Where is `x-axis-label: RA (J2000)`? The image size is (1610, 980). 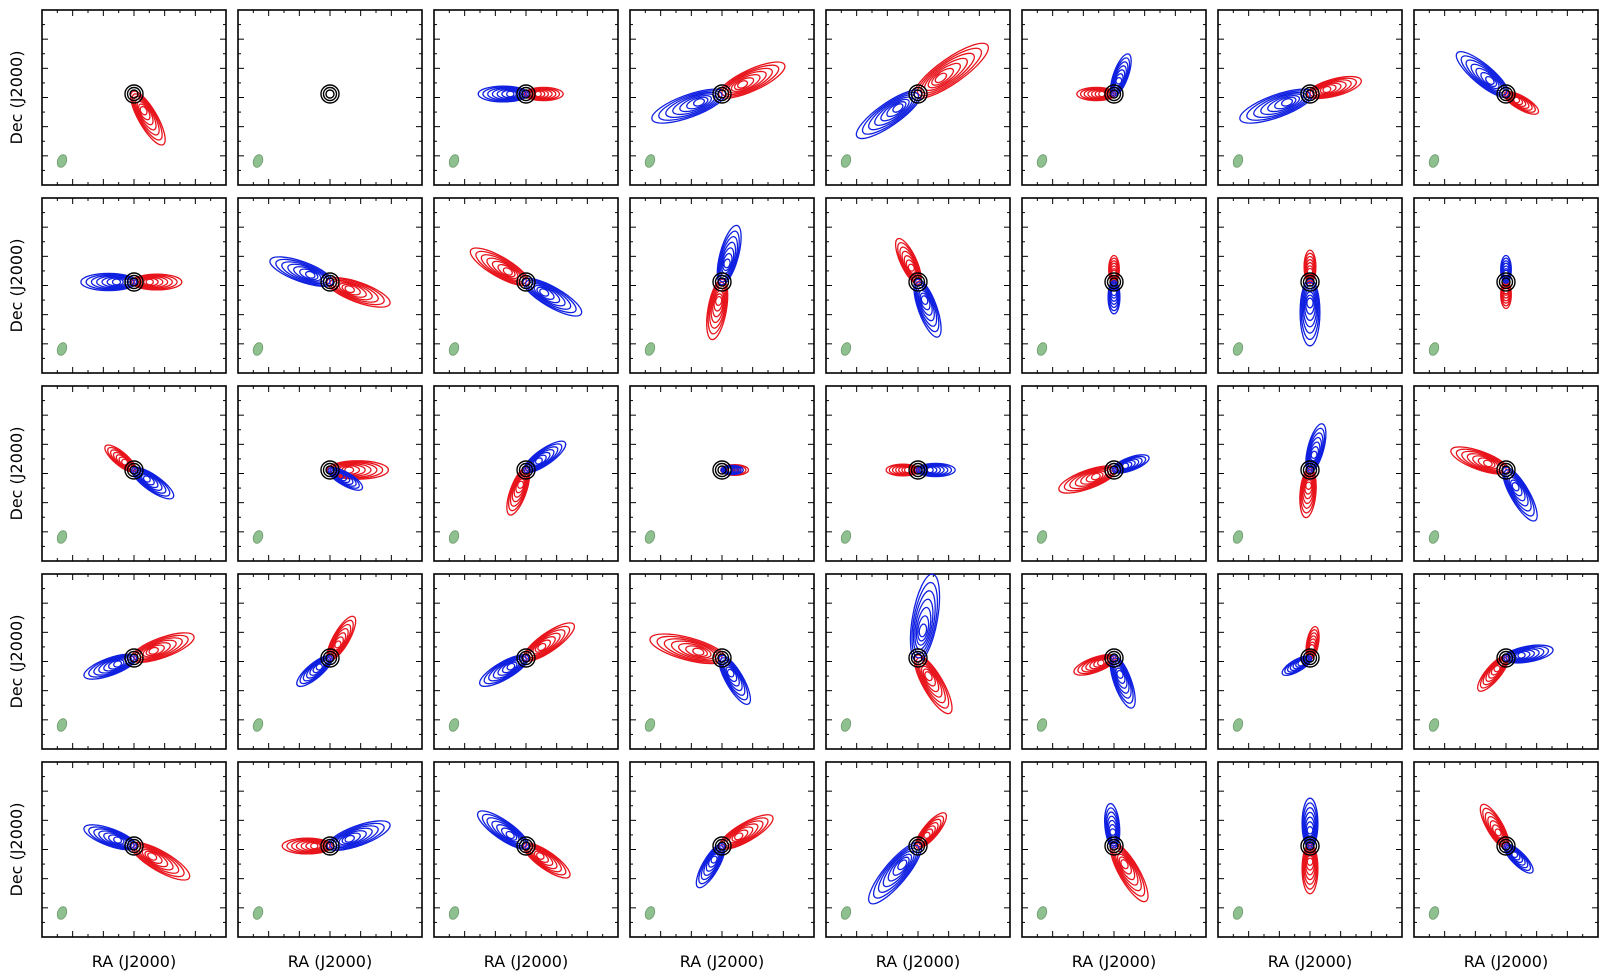 x-axis-label: RA (J2000) is located at coordinates (1310, 961).